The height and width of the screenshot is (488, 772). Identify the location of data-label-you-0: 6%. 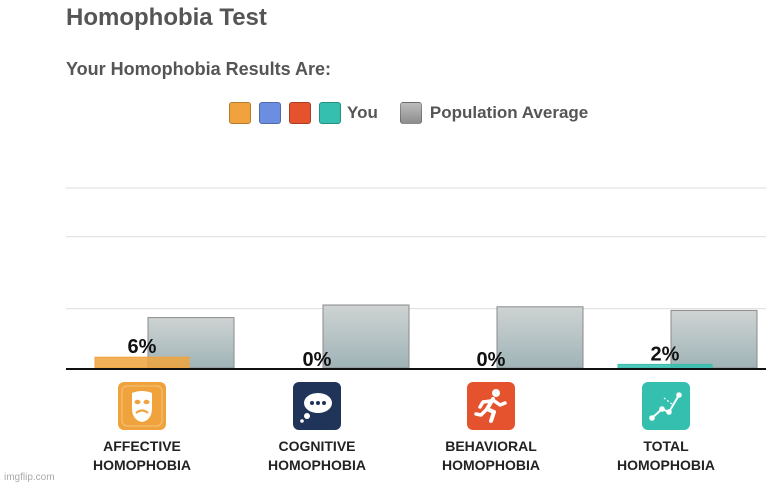
(142, 347).